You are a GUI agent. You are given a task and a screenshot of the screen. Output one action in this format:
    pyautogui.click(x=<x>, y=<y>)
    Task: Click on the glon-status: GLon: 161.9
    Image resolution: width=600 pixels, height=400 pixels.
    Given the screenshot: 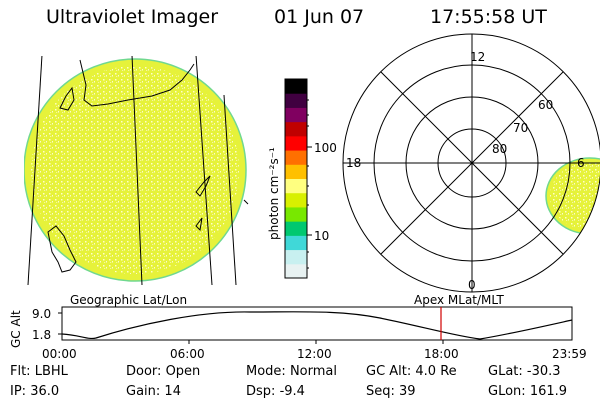 What is the action you would take?
    pyautogui.click(x=528, y=391)
    